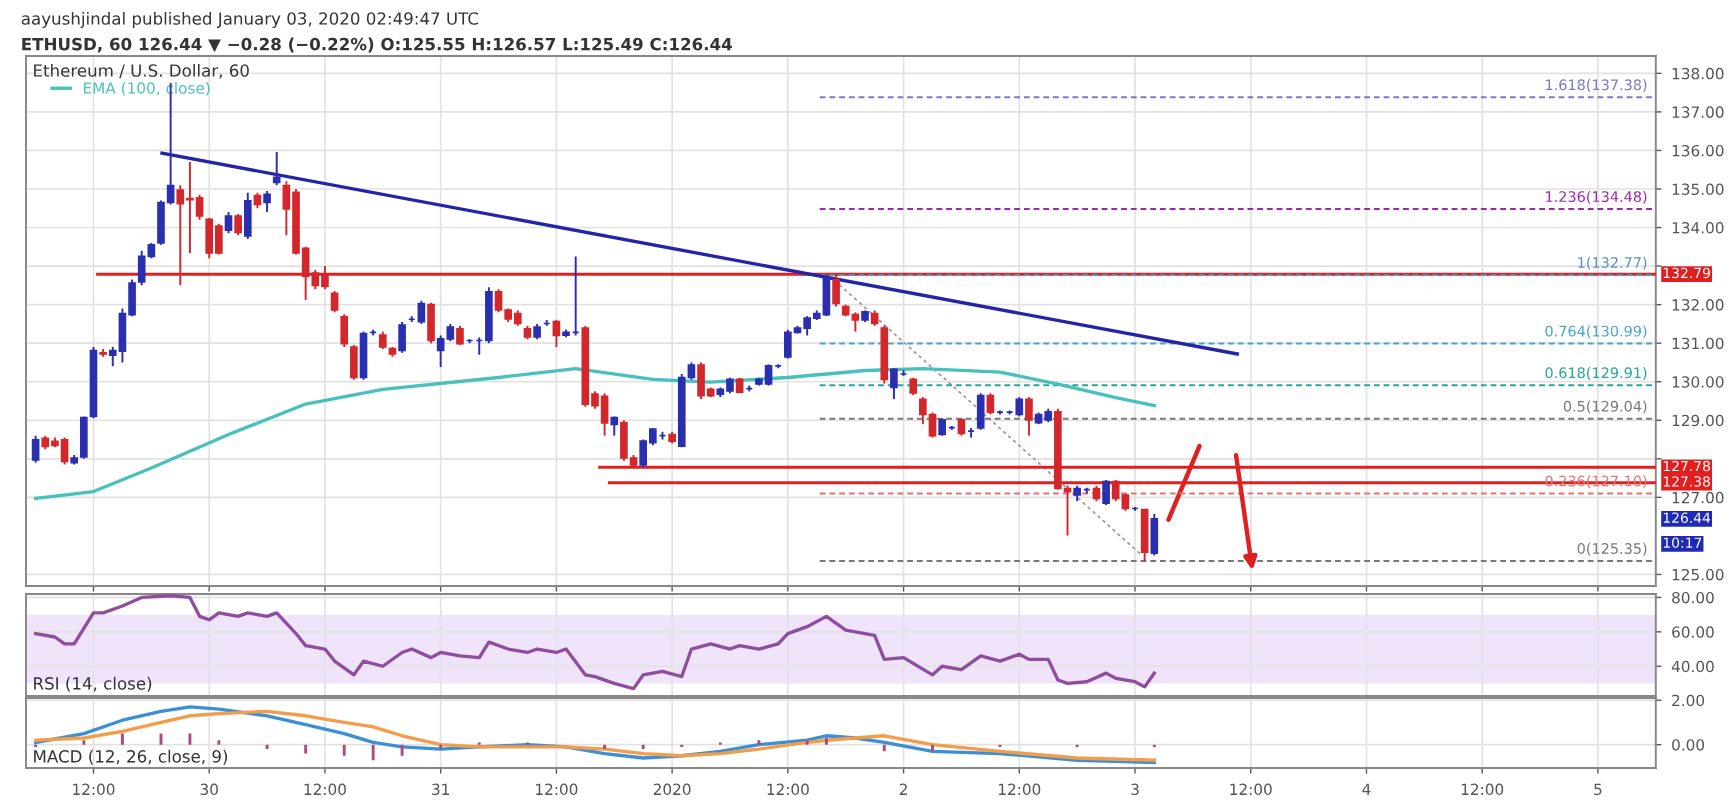 This screenshot has width=1732, height=800. I want to click on text: MACD (12, 26, close, 9), so click(131, 757).